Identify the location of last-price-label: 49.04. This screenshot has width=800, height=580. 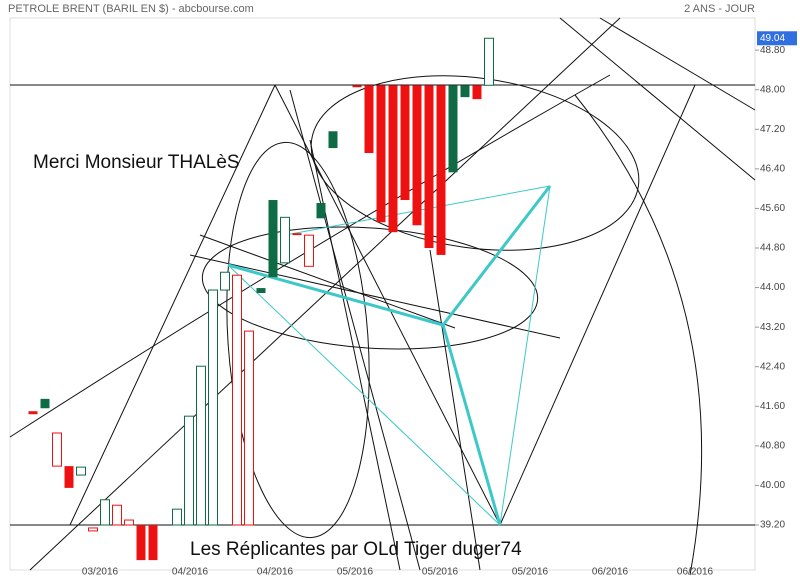
(772, 38).